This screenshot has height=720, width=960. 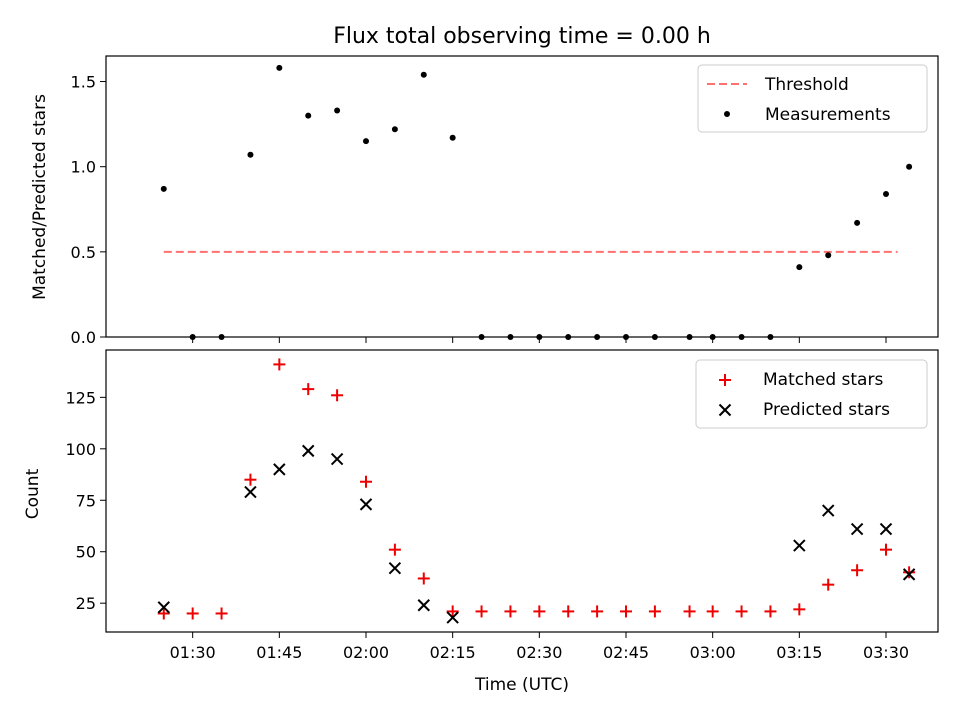 What do you see at coordinates (626, 652) in the screenshot?
I see `x-tick-label: 02:45` at bounding box center [626, 652].